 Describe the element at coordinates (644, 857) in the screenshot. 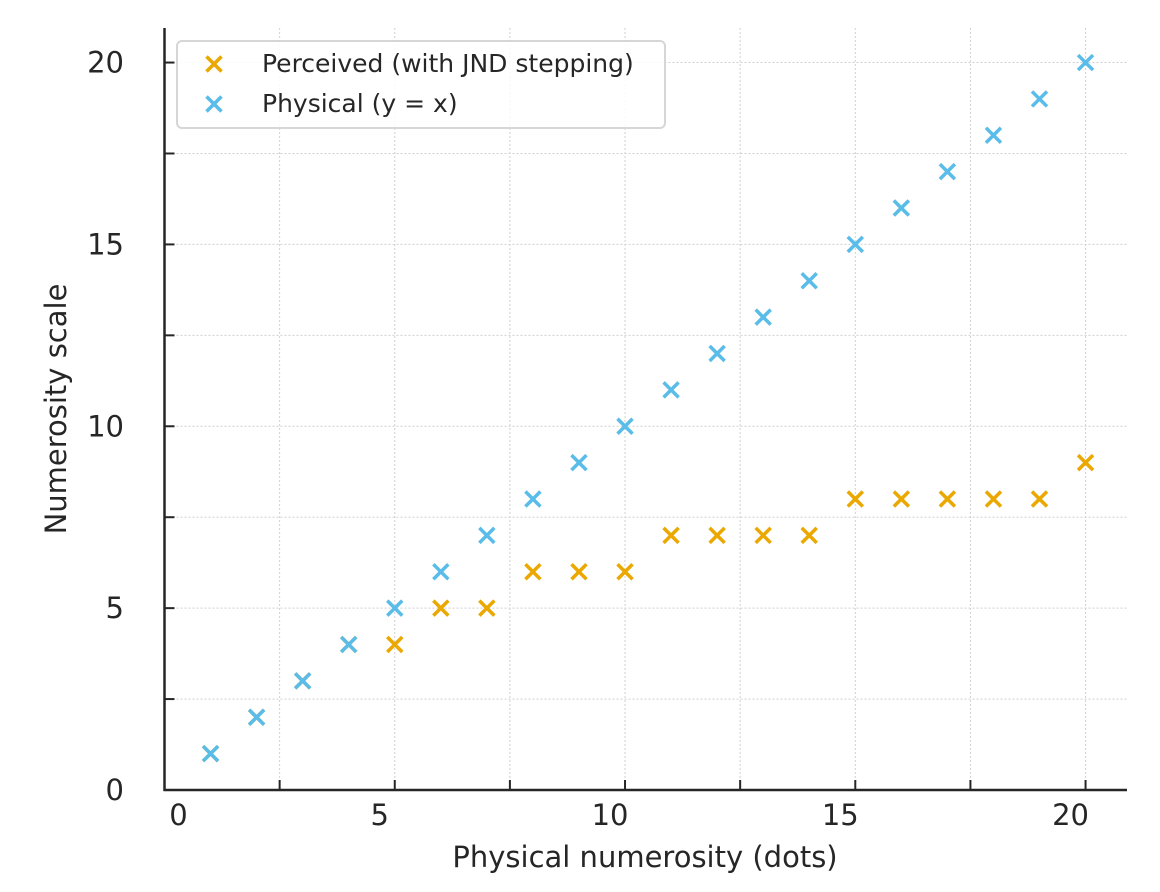

I see `x-axis-label: Physical numerosity (dots)` at that location.